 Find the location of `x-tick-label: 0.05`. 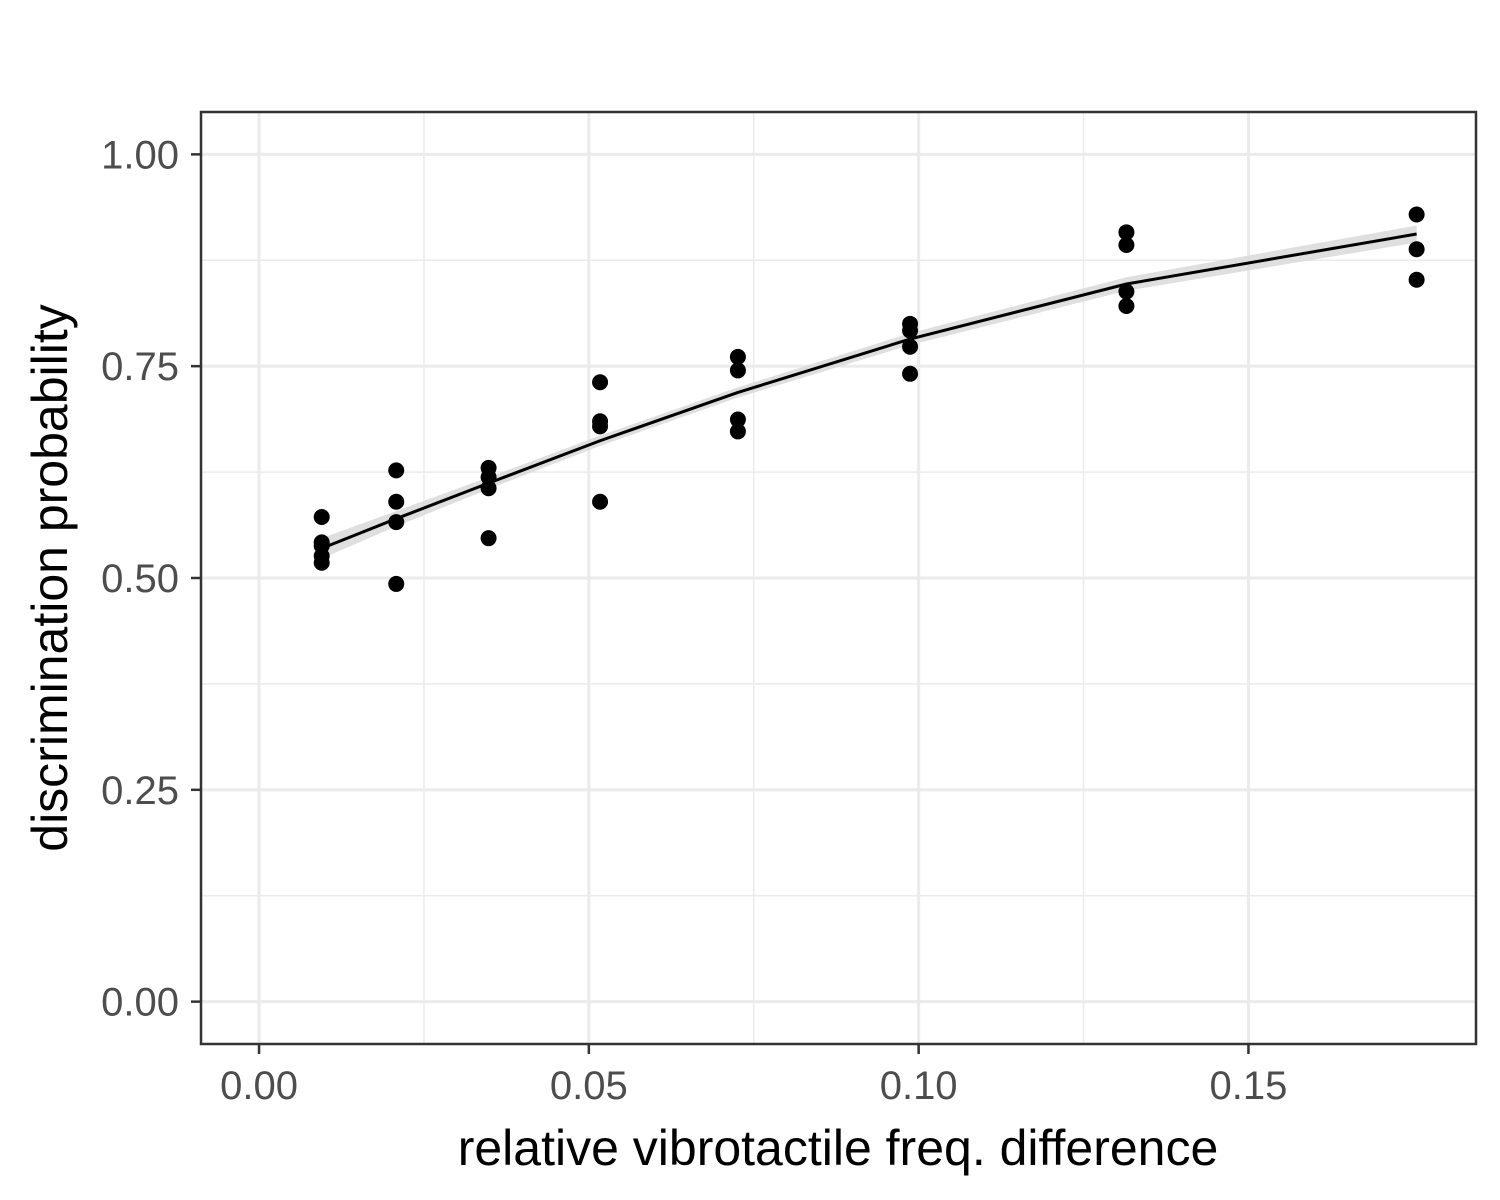

x-tick-label: 0.05 is located at coordinates (589, 1086).